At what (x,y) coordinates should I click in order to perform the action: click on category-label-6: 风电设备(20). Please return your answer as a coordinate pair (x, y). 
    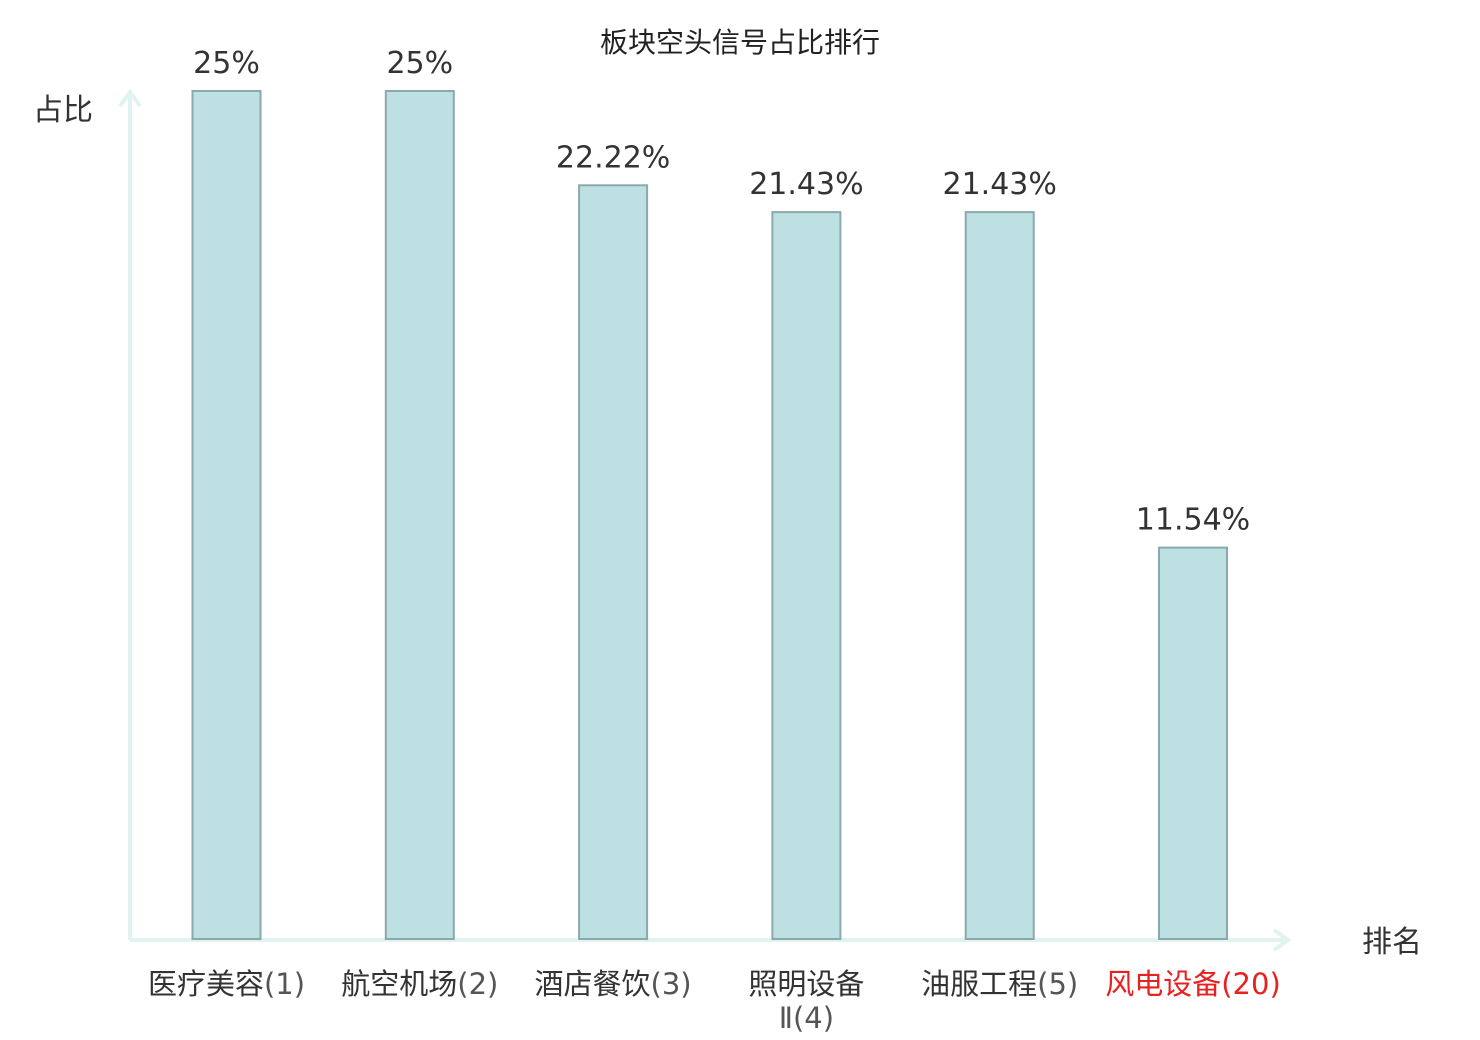
    Looking at the image, I should click on (1193, 984).